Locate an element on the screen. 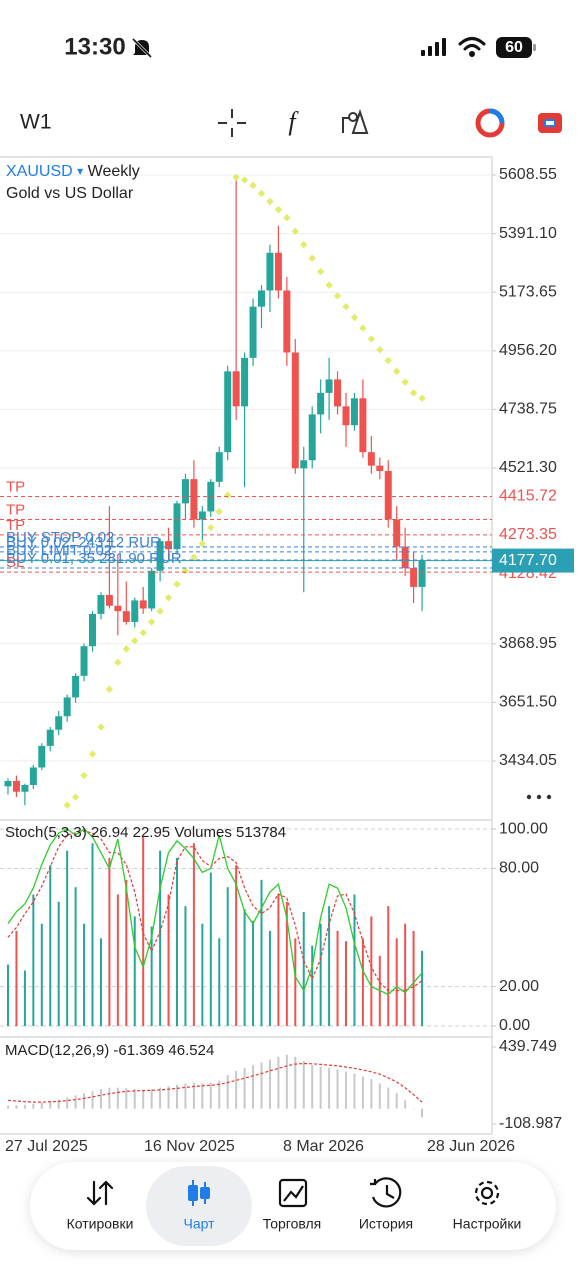 This screenshot has width=588, height=1280. stoch-signal-line is located at coordinates (215, 911).